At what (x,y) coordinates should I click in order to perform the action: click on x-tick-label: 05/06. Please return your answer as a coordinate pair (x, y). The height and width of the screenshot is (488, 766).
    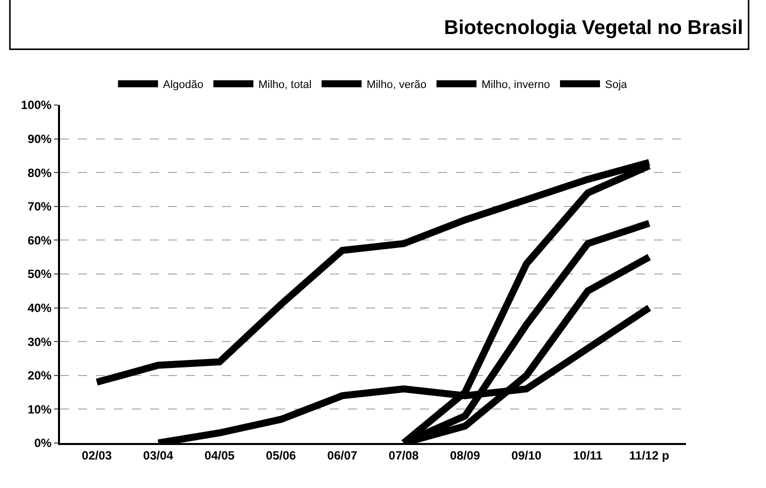
    Looking at the image, I should click on (281, 455).